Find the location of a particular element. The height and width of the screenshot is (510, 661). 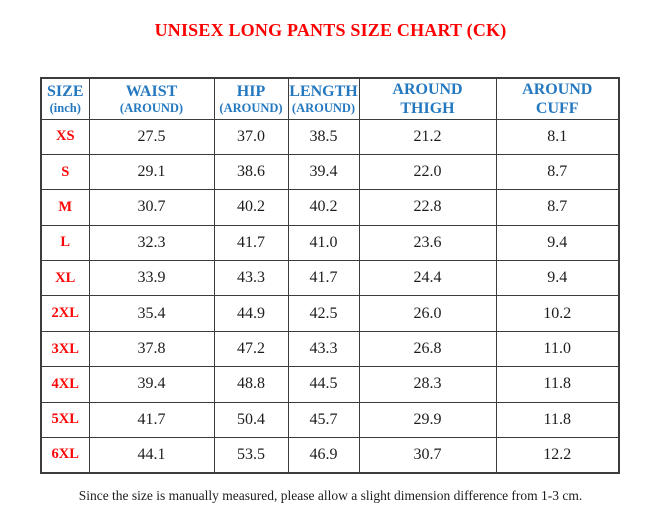

measurement-value-hip: 43.3 is located at coordinates (251, 278).